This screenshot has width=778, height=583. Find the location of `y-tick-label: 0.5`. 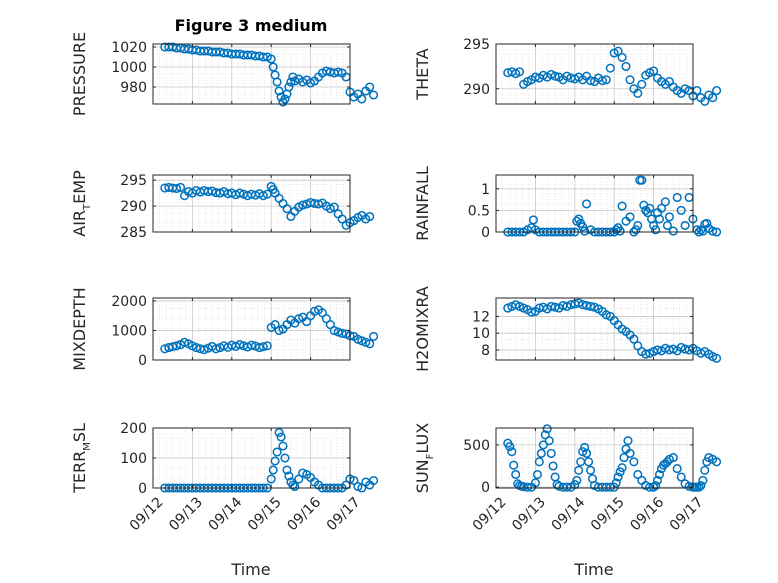

y-tick-label: 0.5 is located at coordinates (479, 211).